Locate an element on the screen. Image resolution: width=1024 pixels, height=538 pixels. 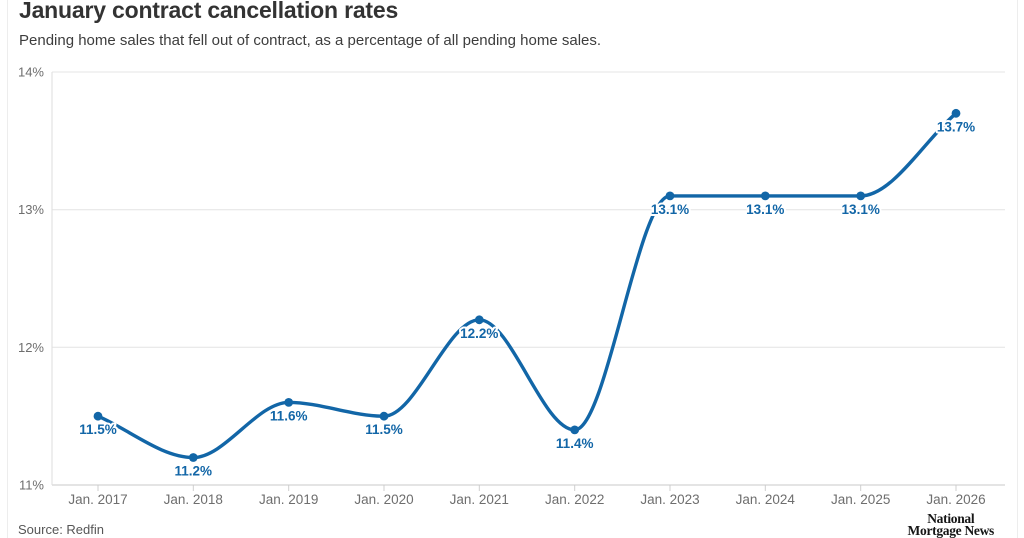
x-axis-label: Jan. 2026 is located at coordinates (955, 499).